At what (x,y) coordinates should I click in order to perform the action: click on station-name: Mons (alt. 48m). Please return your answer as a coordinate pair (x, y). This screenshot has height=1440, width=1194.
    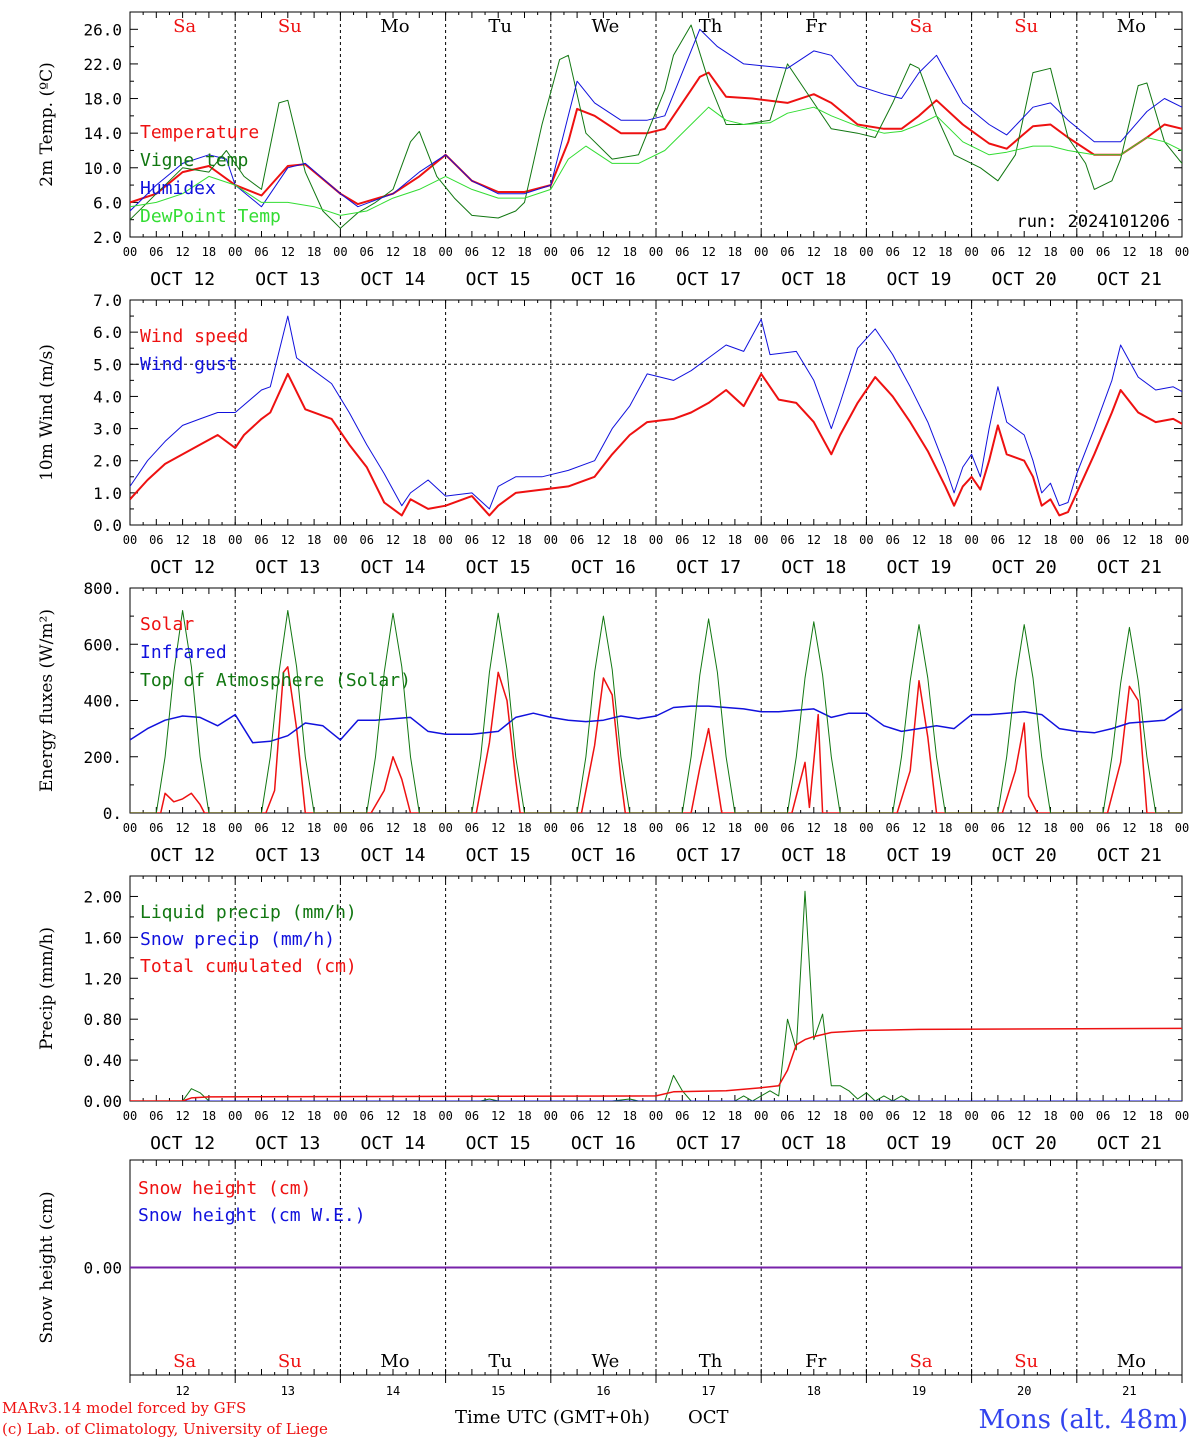
    Looking at the image, I should click on (1083, 1420).